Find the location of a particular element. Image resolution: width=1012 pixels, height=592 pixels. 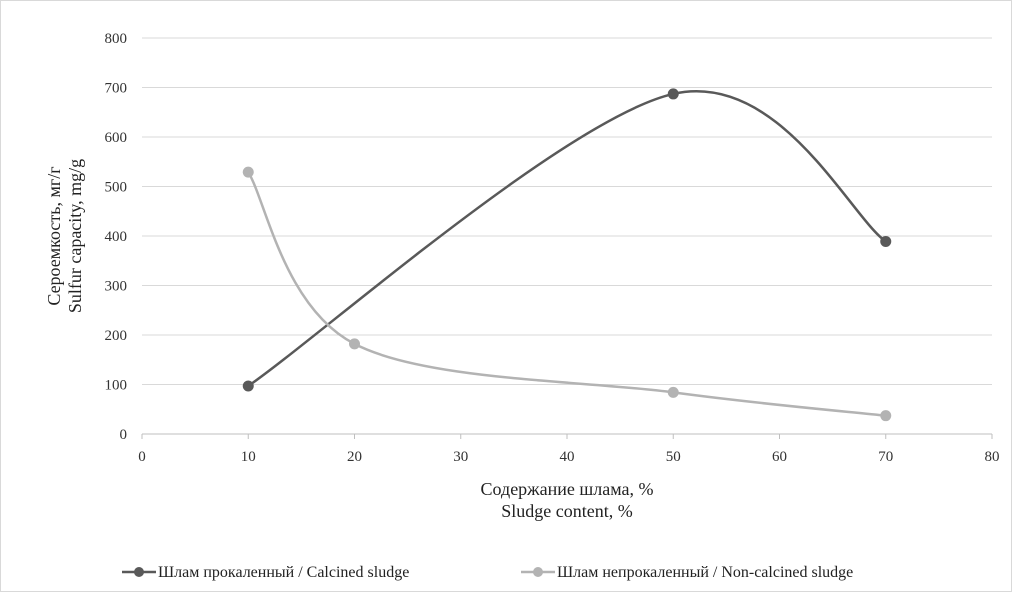

y-tick-label: 500 is located at coordinates (116, 188).